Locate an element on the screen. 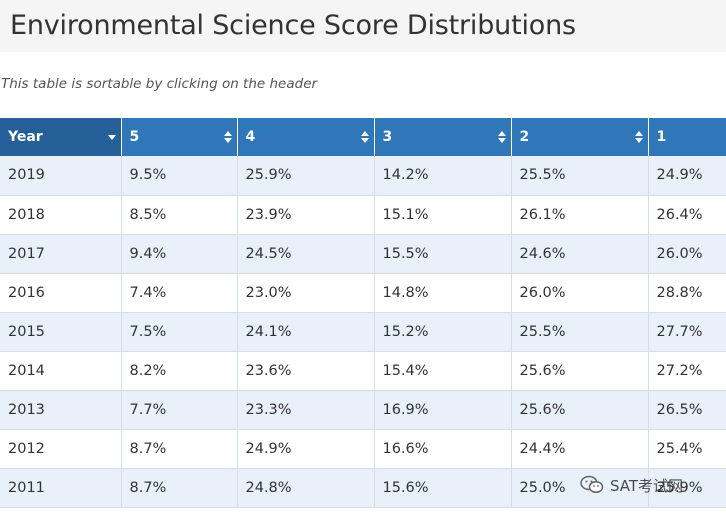 The image size is (726, 515). watermark-text: SAT考试网 is located at coordinates (647, 485).